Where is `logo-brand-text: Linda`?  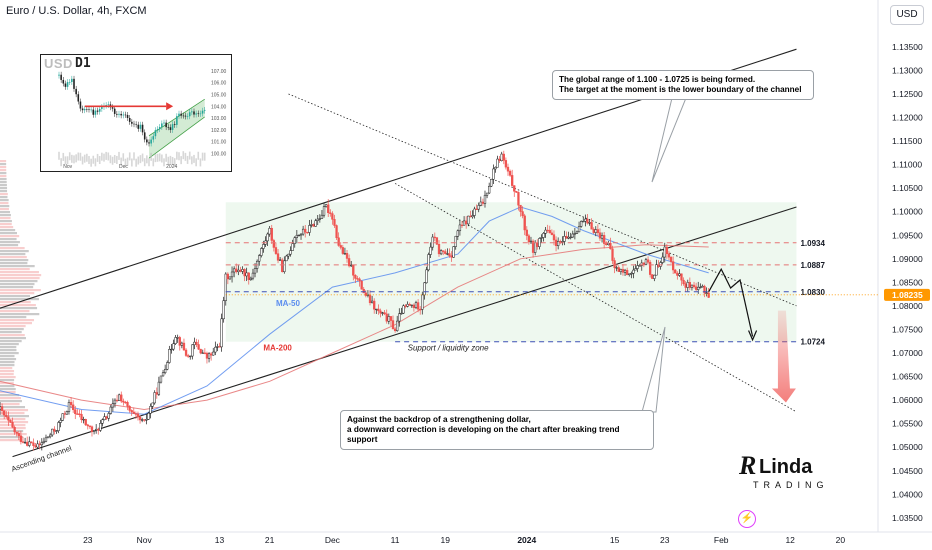
logo-brand-text: Linda is located at coordinates (786, 467).